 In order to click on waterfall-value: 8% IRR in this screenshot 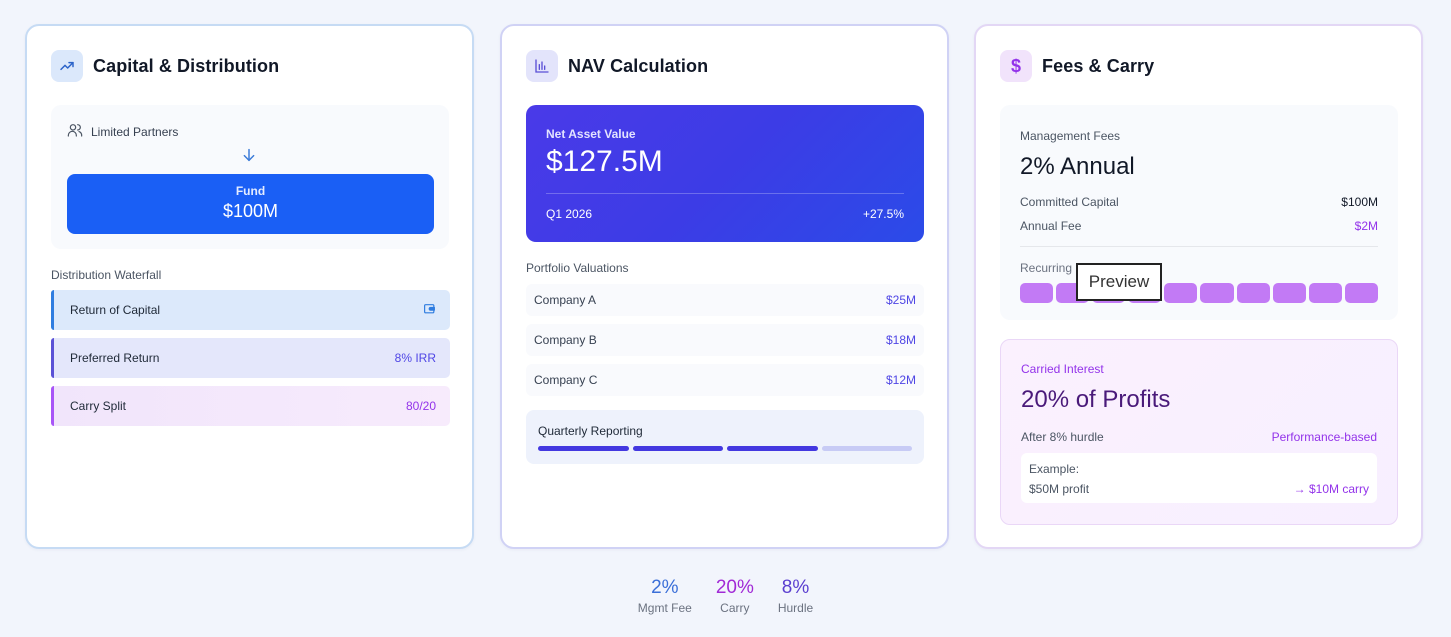, I will do `click(415, 358)`.